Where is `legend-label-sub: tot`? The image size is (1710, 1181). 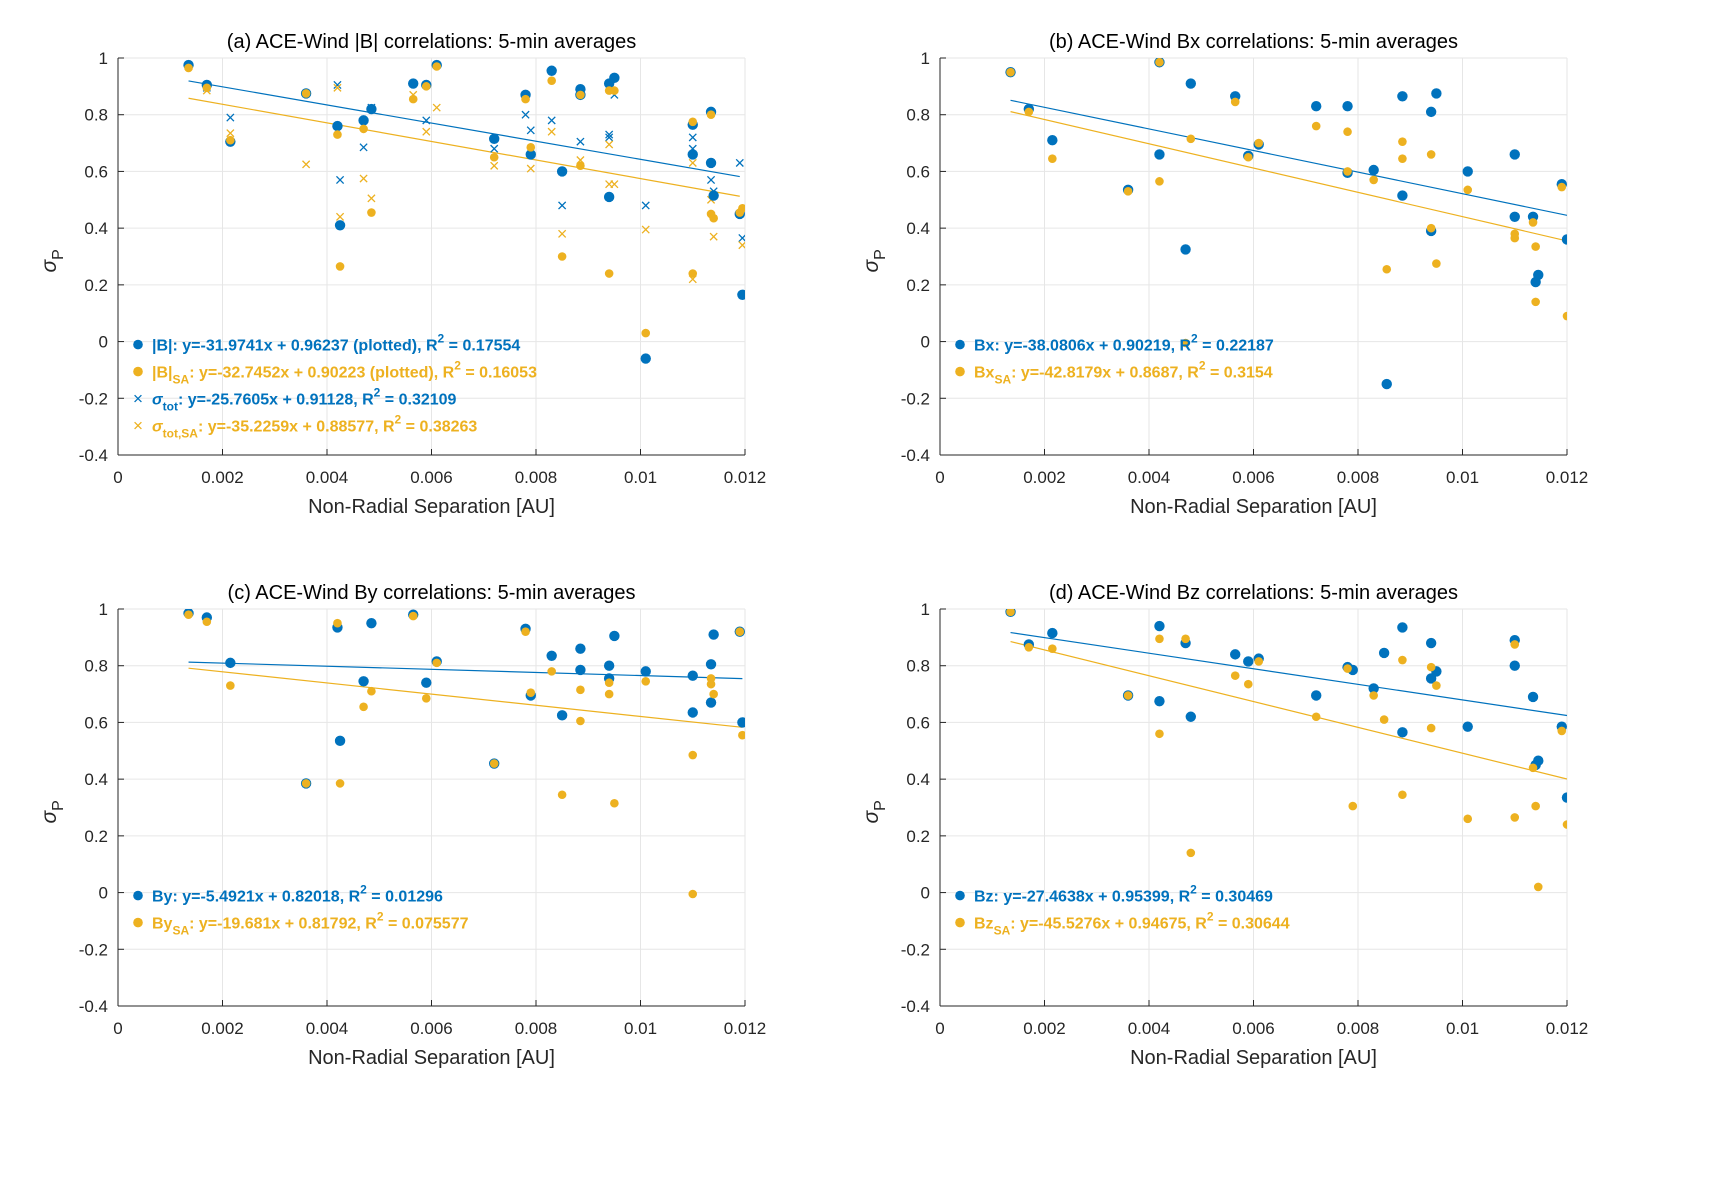 legend-label-sub: tot is located at coordinates (170, 407).